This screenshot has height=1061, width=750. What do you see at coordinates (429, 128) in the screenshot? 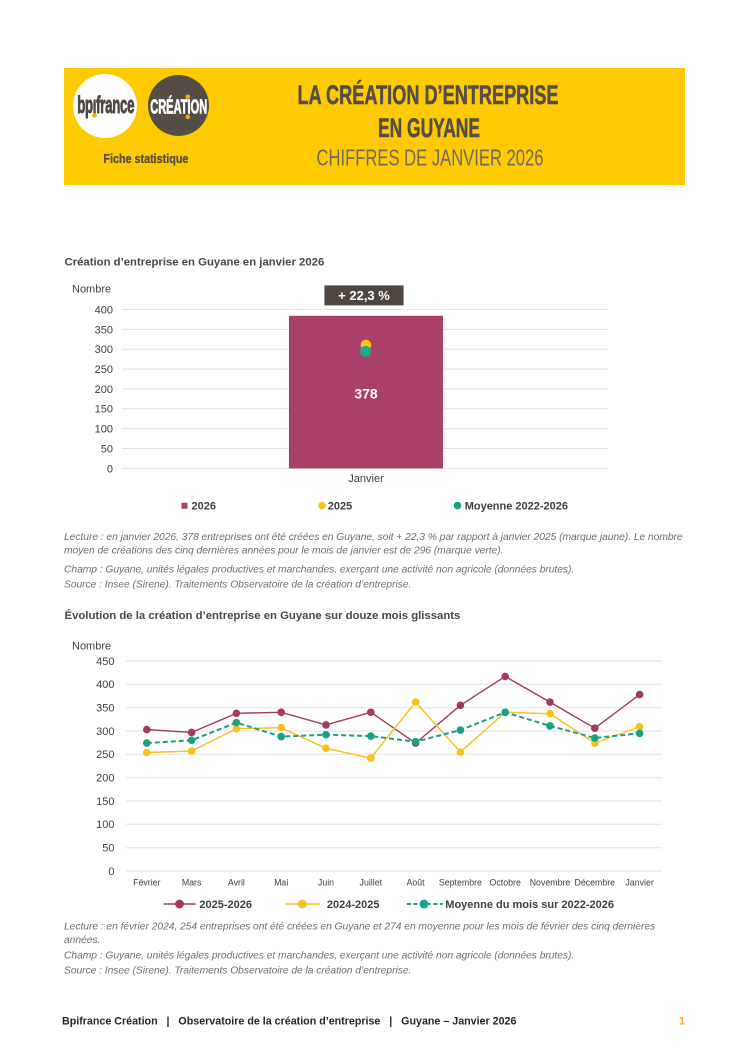
I see `svg-text: EN GUYANE` at bounding box center [429, 128].